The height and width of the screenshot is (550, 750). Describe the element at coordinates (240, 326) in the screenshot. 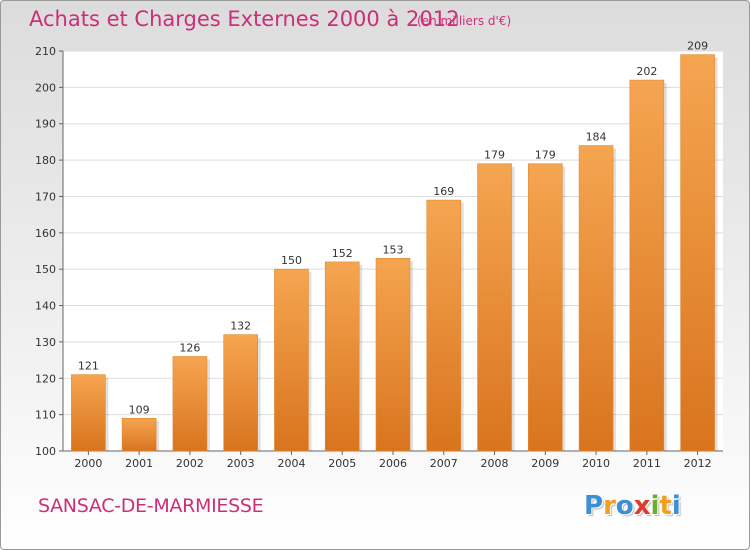

I see `value-label-2003: 132` at that location.